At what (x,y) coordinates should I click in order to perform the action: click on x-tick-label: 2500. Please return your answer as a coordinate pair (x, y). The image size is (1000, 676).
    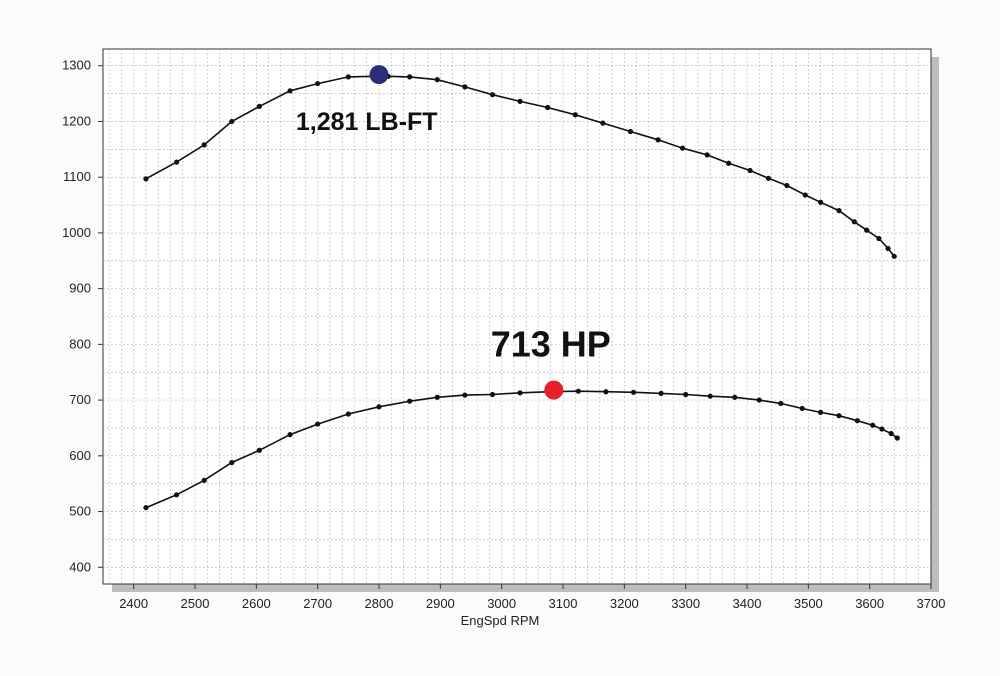
    Looking at the image, I should click on (195, 603).